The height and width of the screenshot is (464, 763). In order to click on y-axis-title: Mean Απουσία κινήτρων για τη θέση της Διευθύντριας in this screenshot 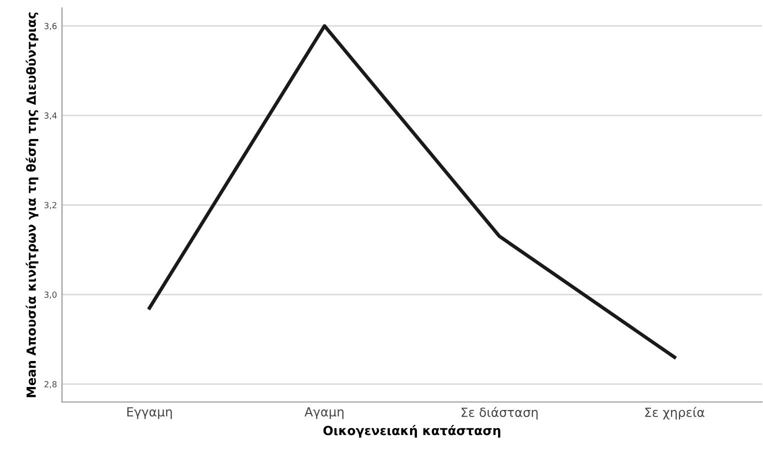, I will do `click(32, 205)`.